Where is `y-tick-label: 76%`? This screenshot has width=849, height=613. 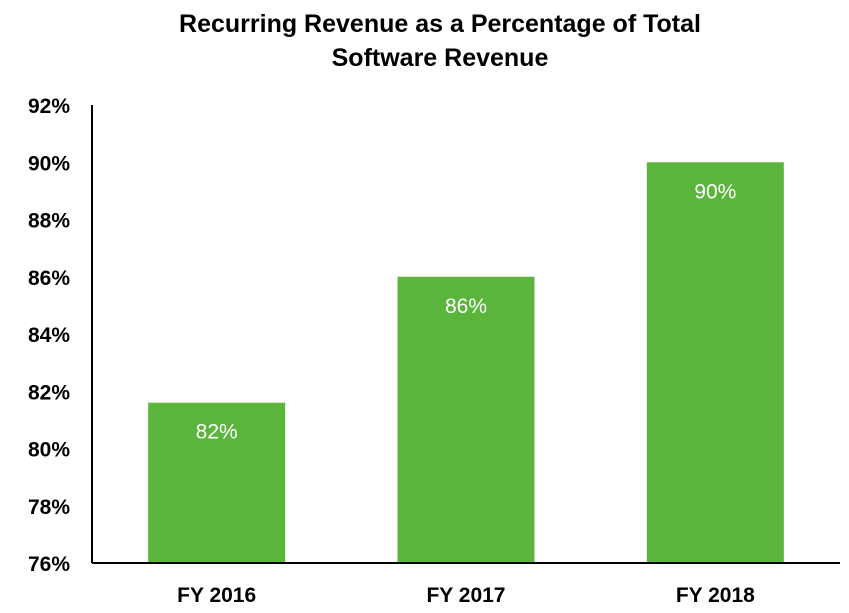
y-tick-label: 76% is located at coordinates (49, 564).